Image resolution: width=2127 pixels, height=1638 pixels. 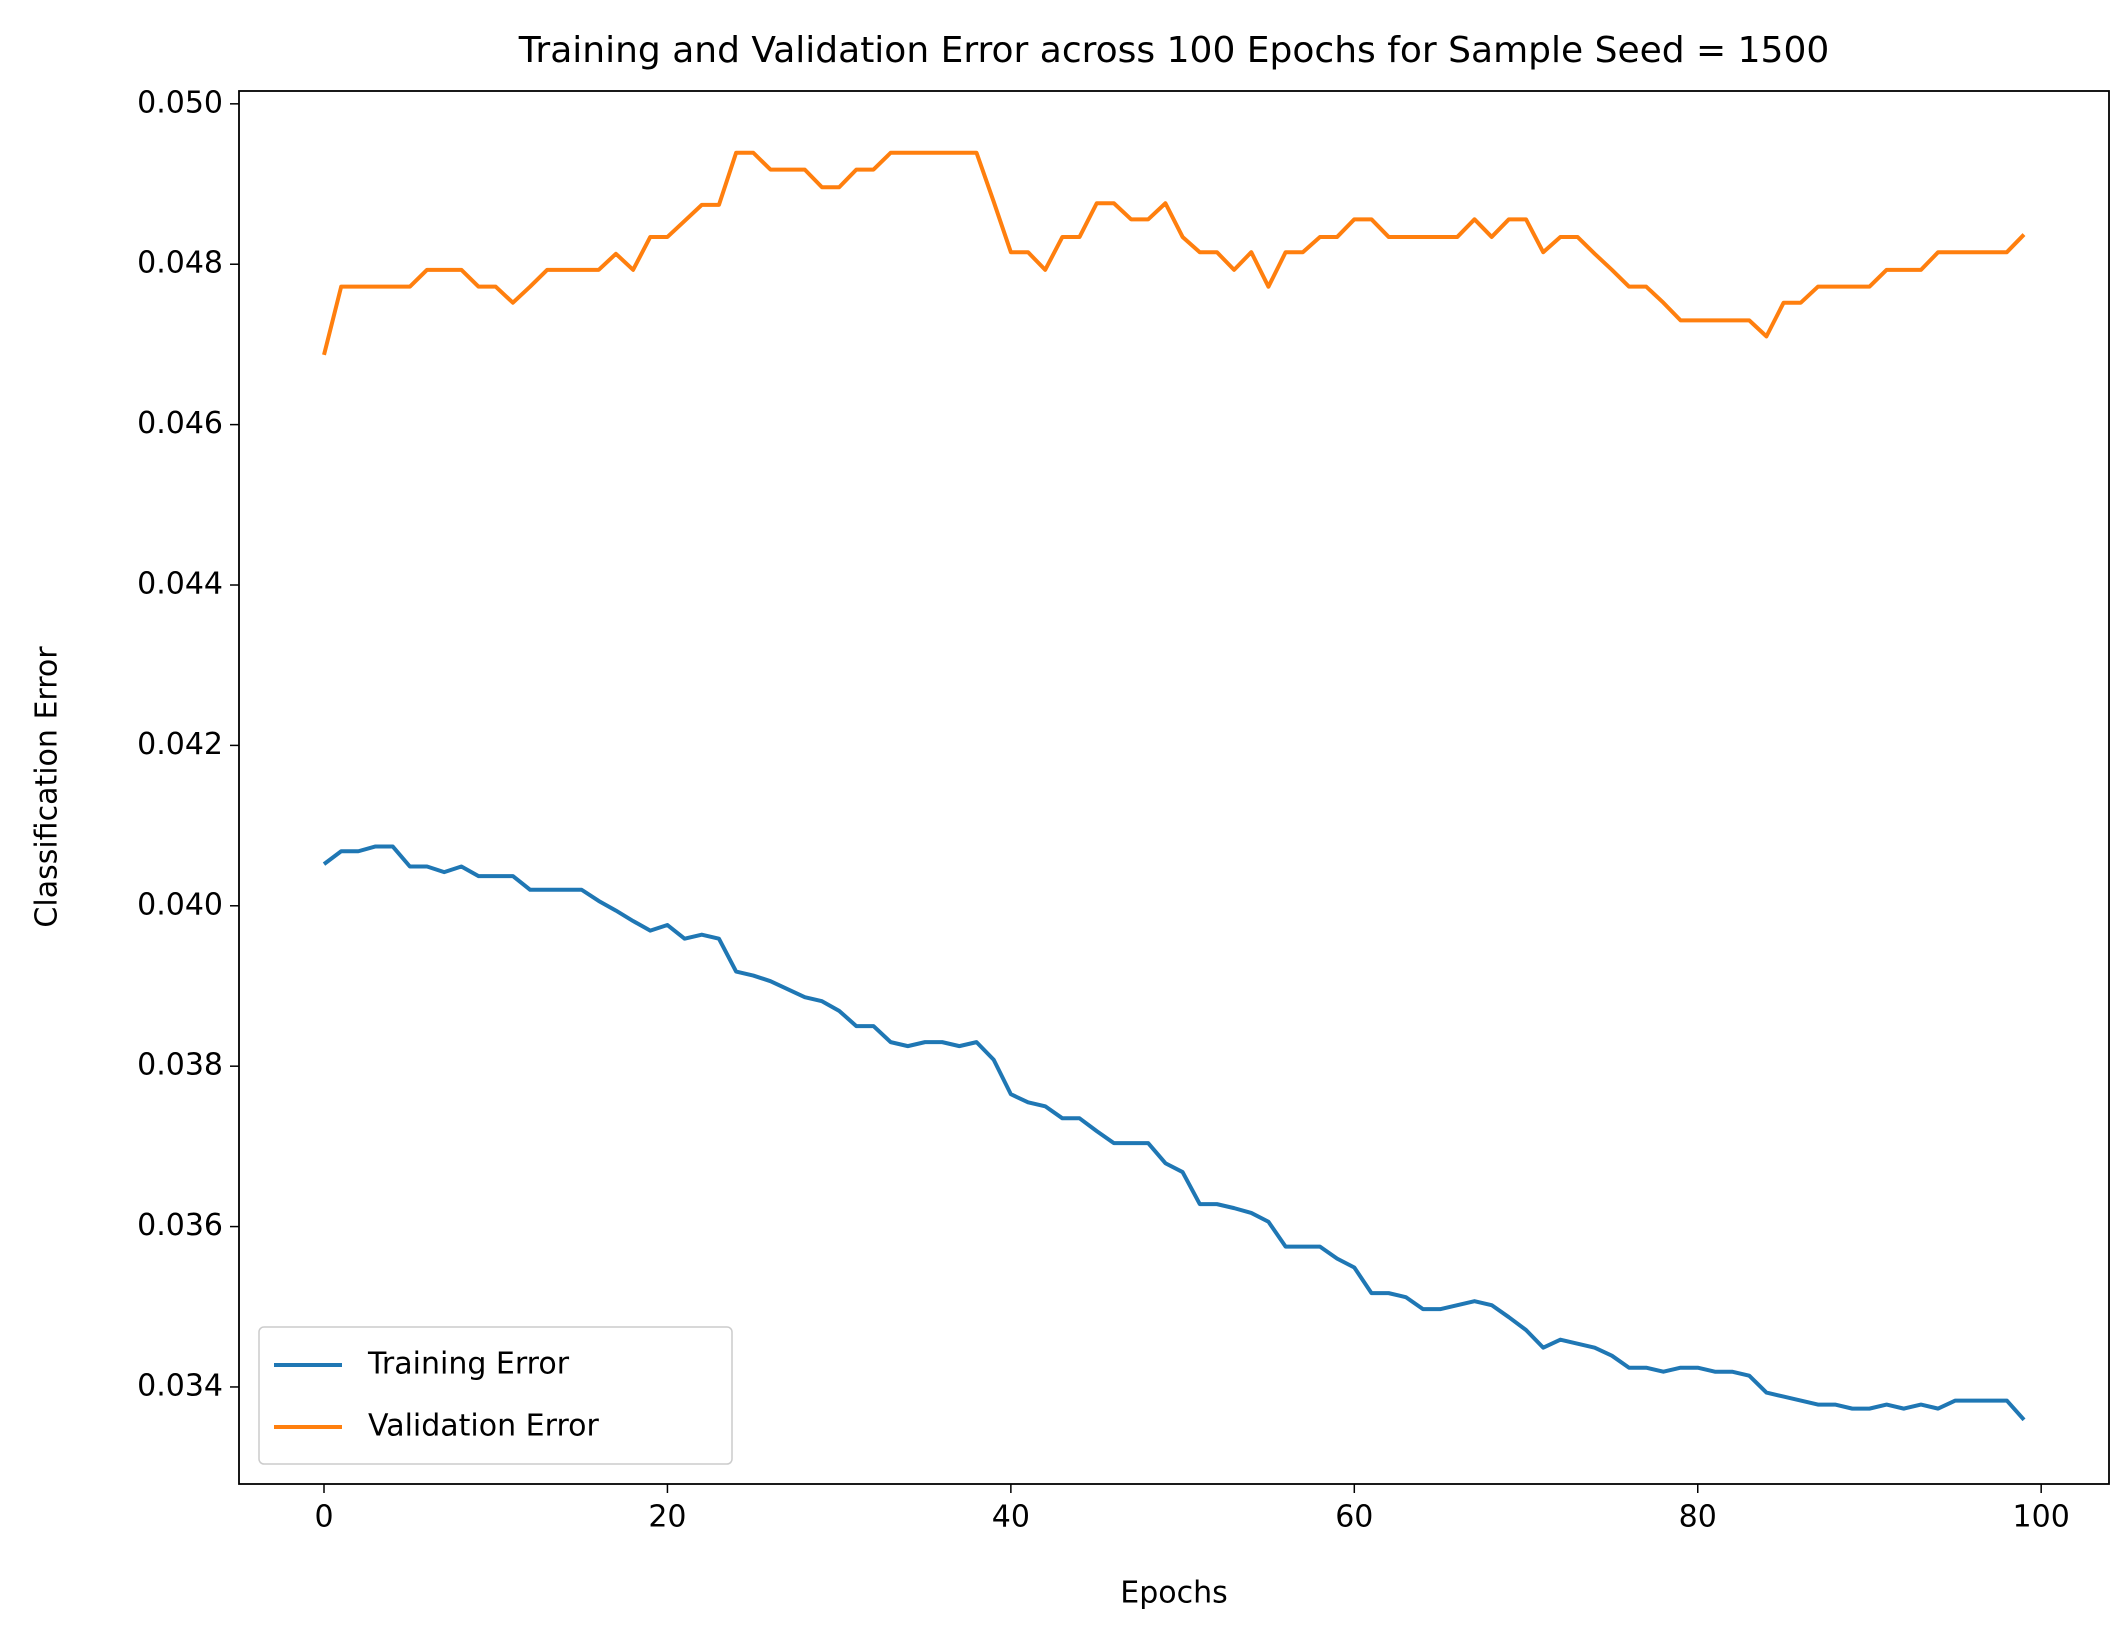 I want to click on y-tick-label: 0.048, so click(x=180, y=263).